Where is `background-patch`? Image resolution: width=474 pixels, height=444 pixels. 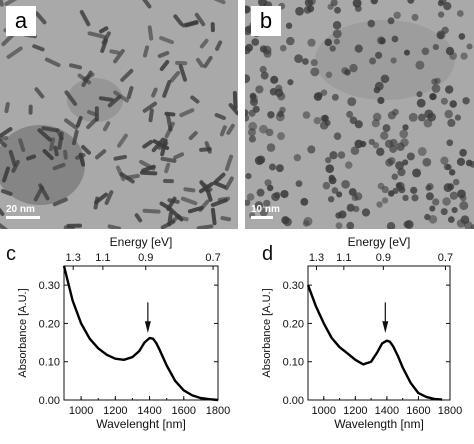
background-patch is located at coordinates (385, 60).